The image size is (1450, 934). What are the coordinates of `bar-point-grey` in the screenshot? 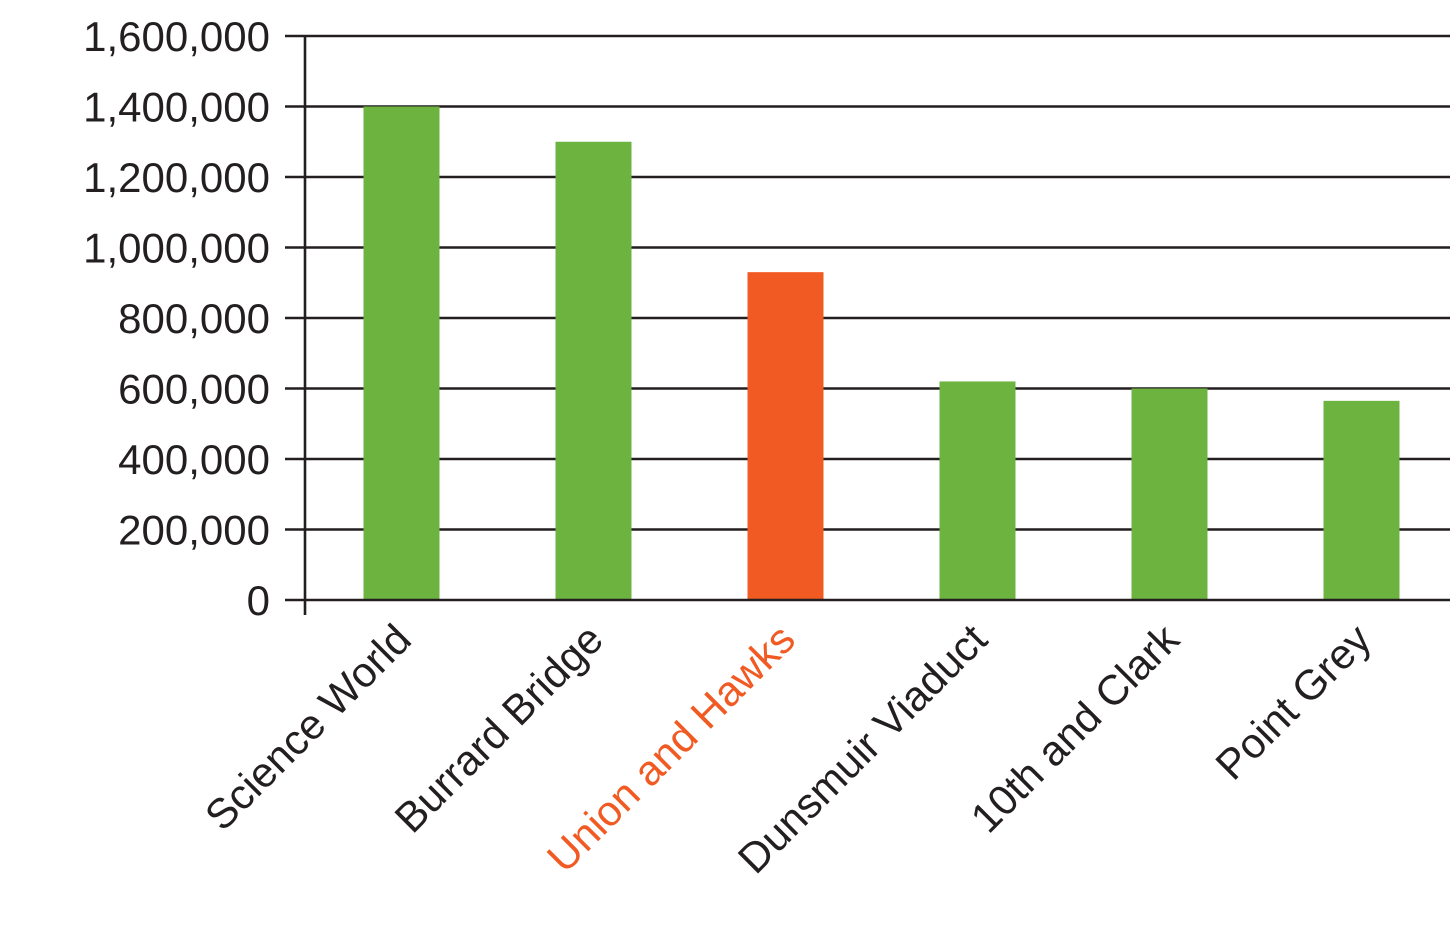 It's located at (1361, 500).